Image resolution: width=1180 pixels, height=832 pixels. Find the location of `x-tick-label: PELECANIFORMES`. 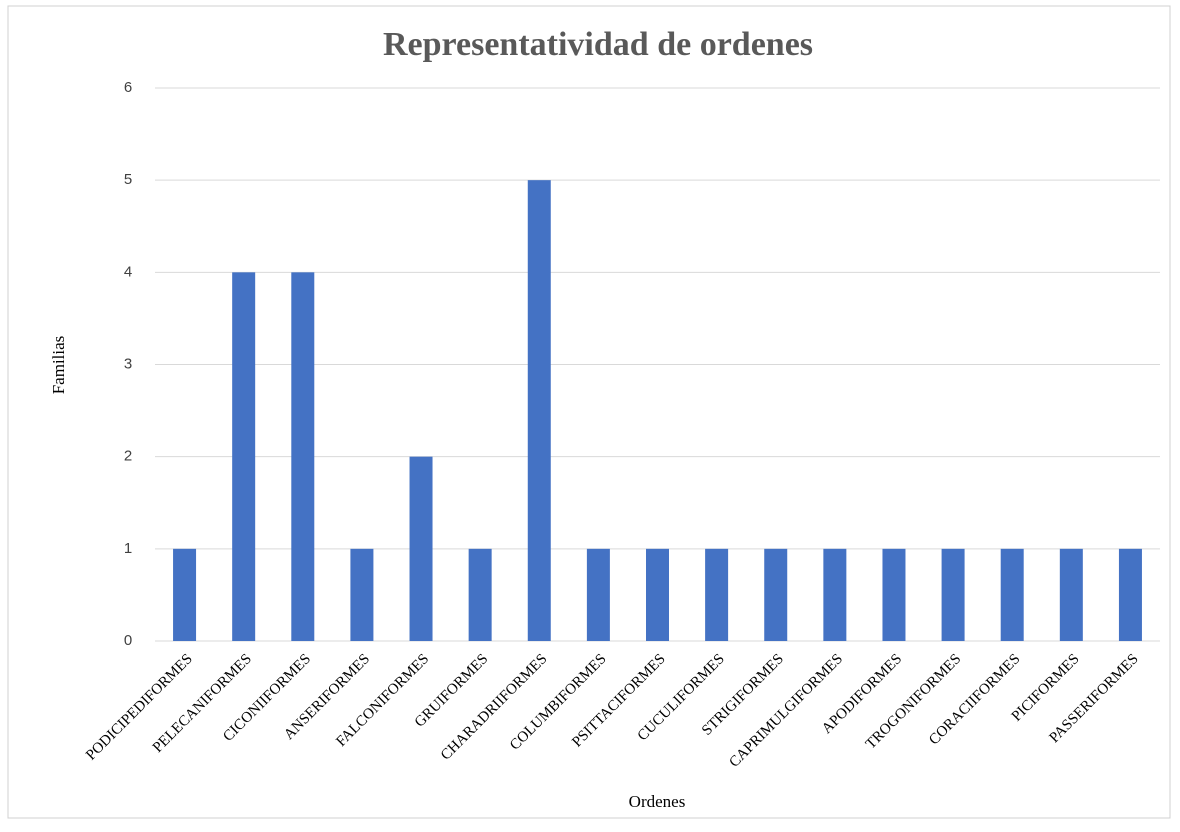

x-tick-label: PELECANIFORMES is located at coordinates (202, 703).